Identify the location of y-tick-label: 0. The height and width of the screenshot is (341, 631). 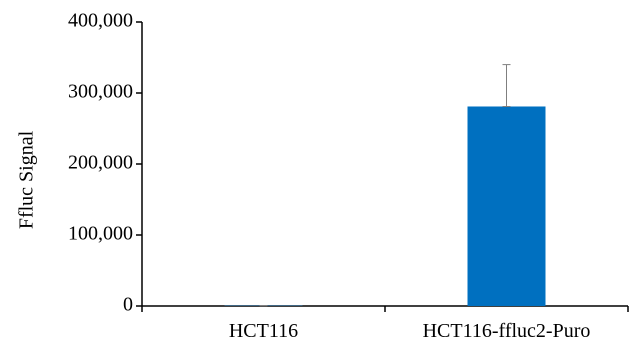
(128, 305).